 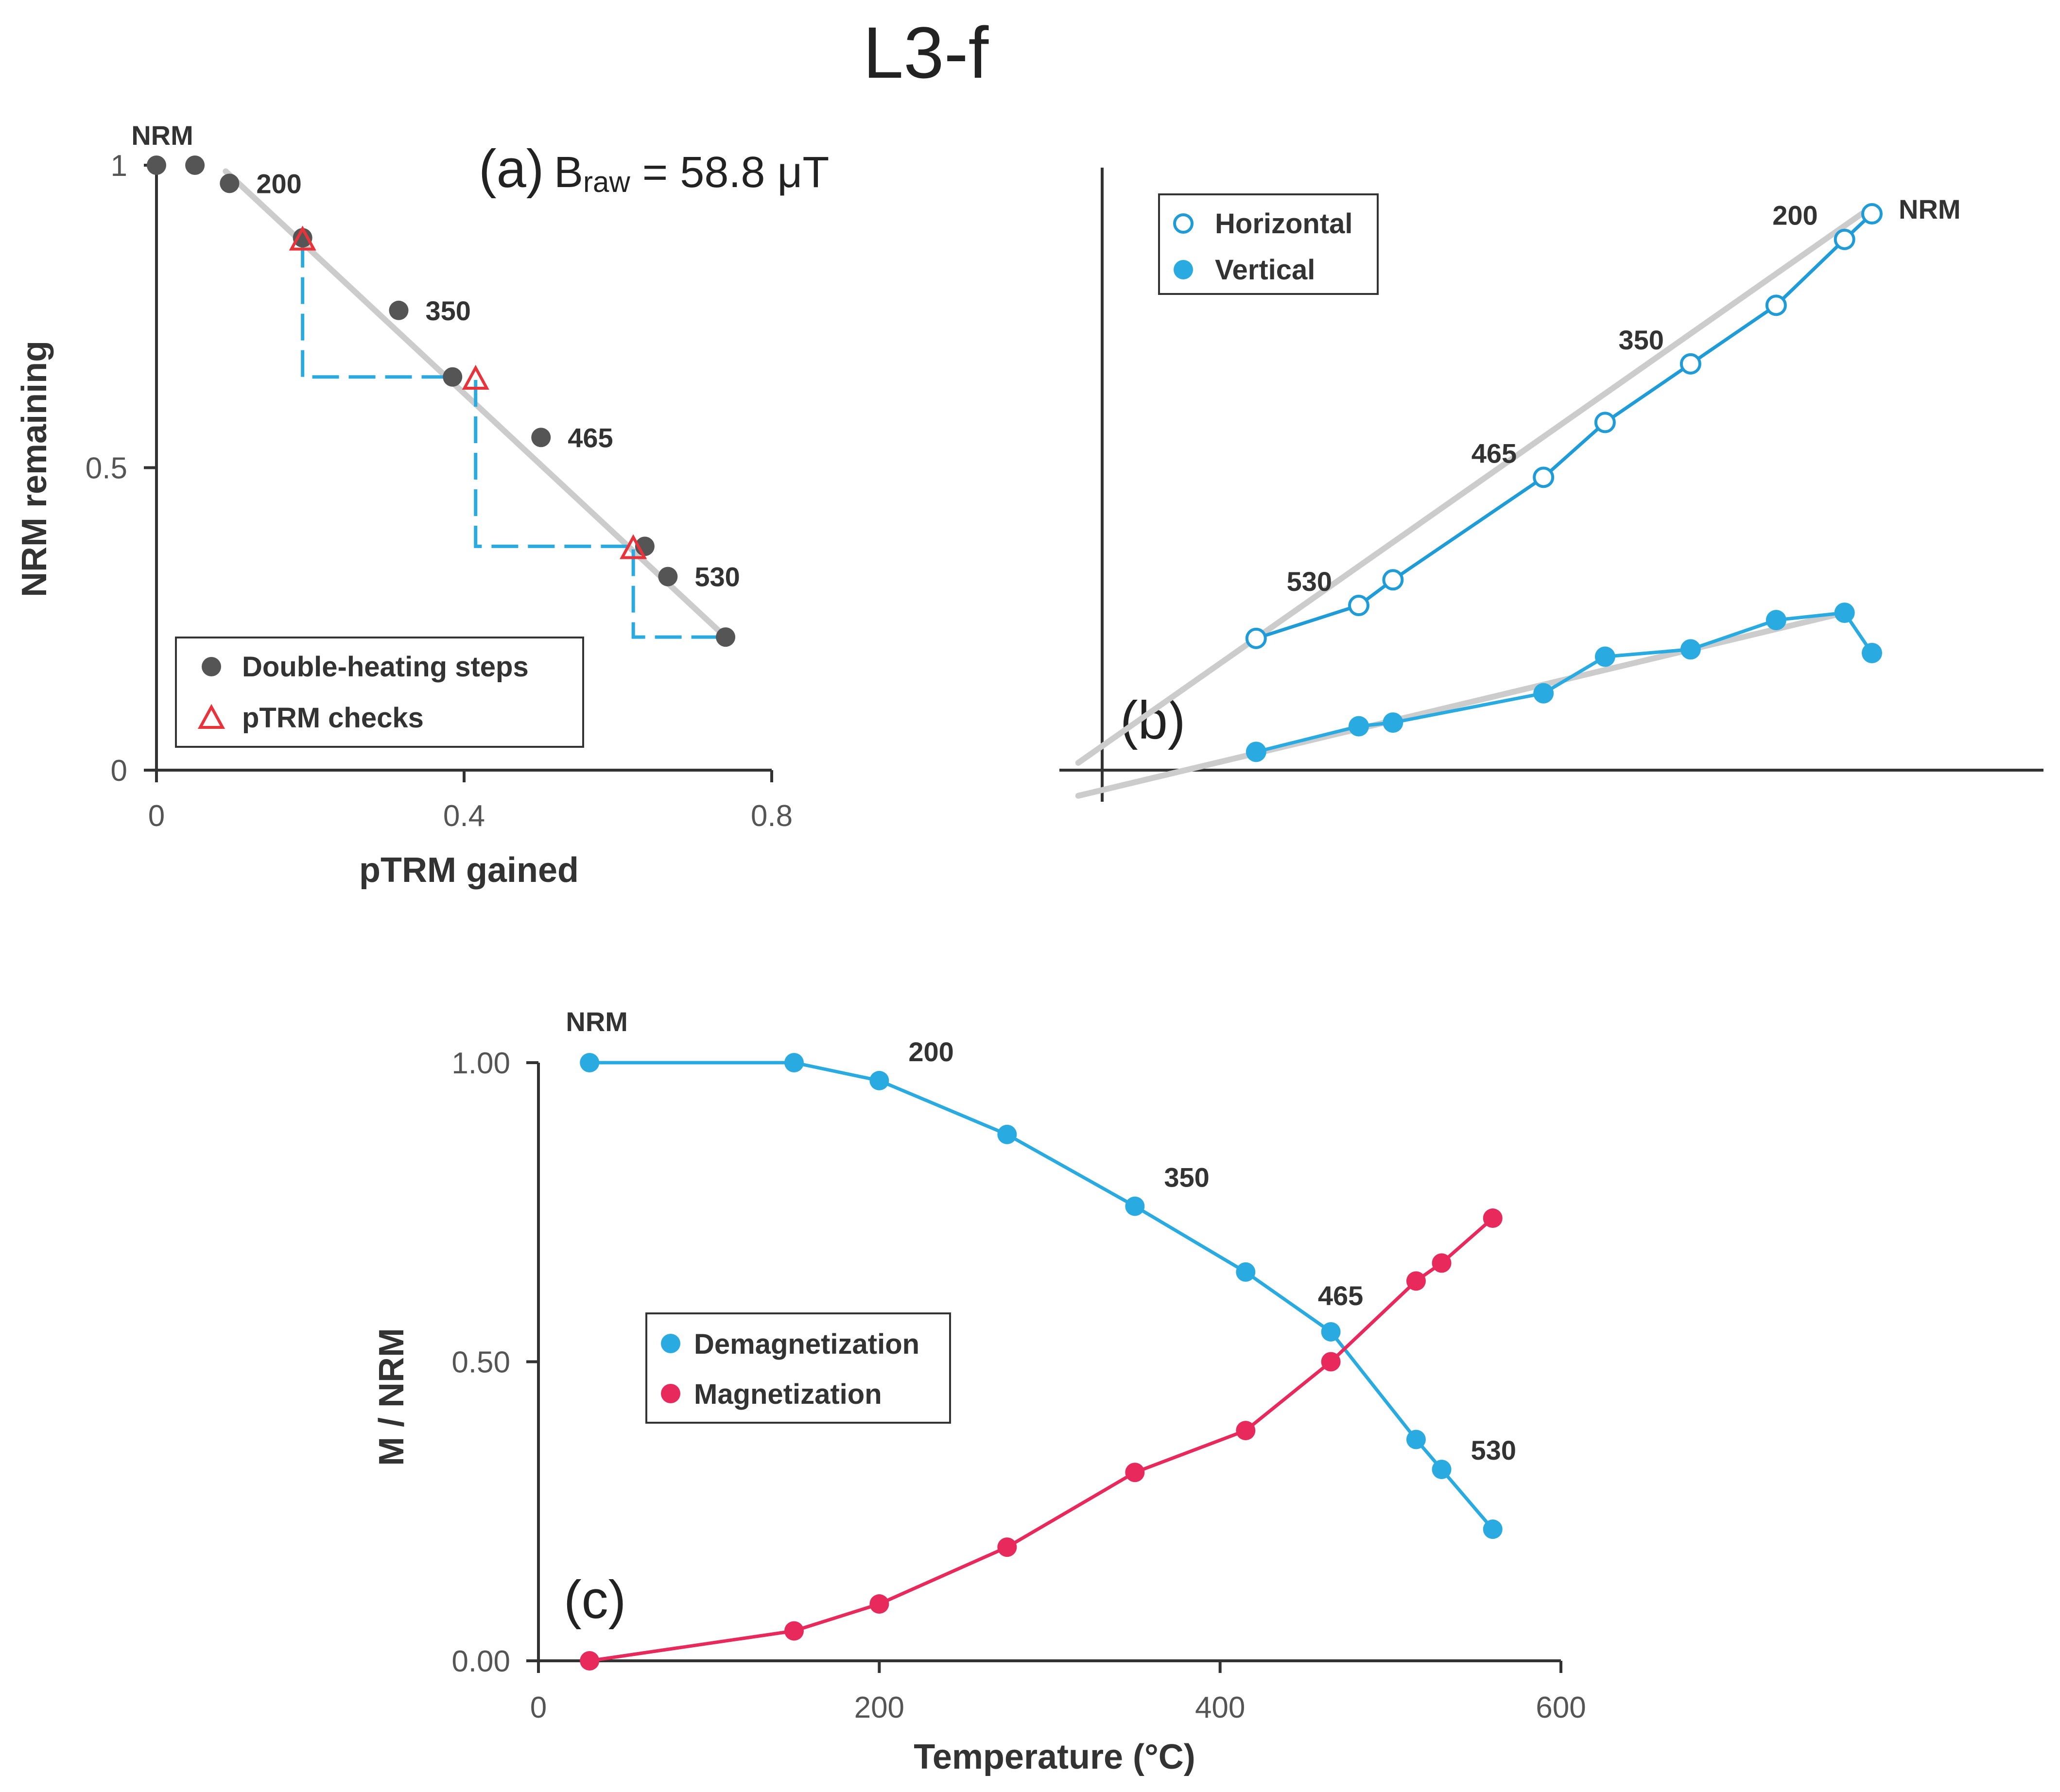 I want to click on panel-c-x-tick-label: 400, so click(x=1220, y=1707).